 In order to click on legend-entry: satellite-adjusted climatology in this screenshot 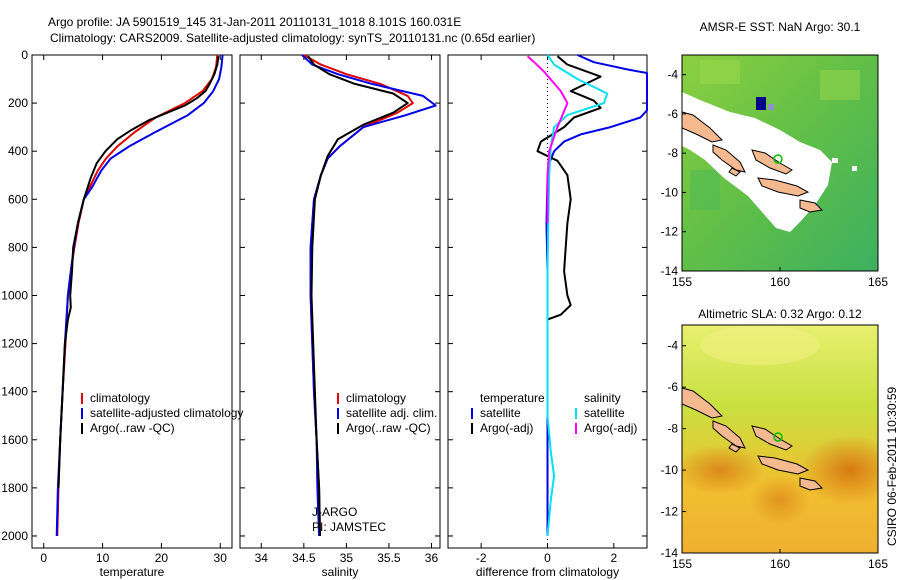, I will do `click(166, 413)`.